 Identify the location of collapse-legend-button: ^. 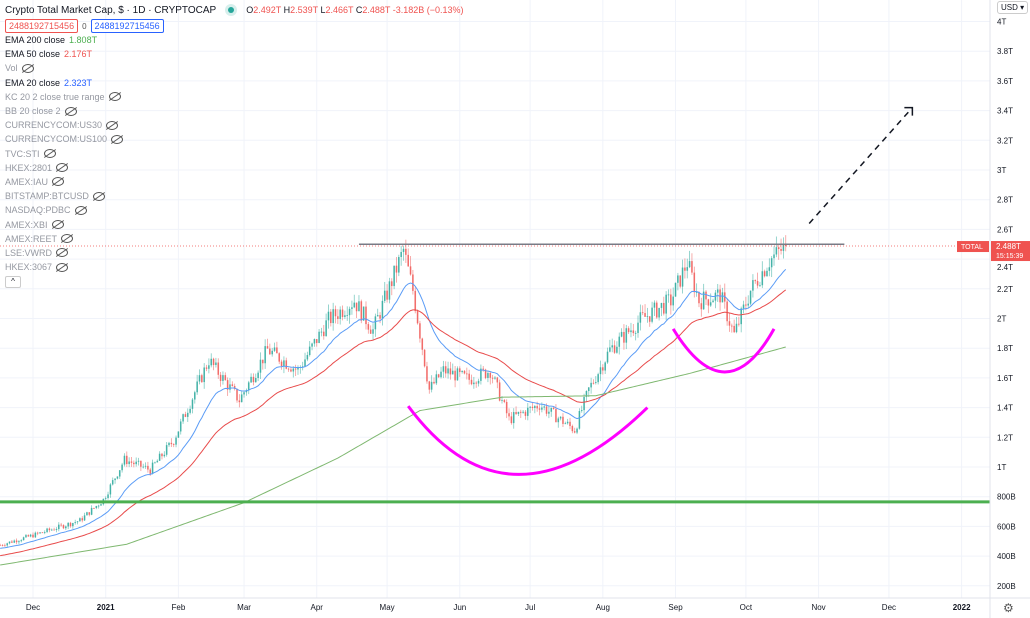
(13, 282).